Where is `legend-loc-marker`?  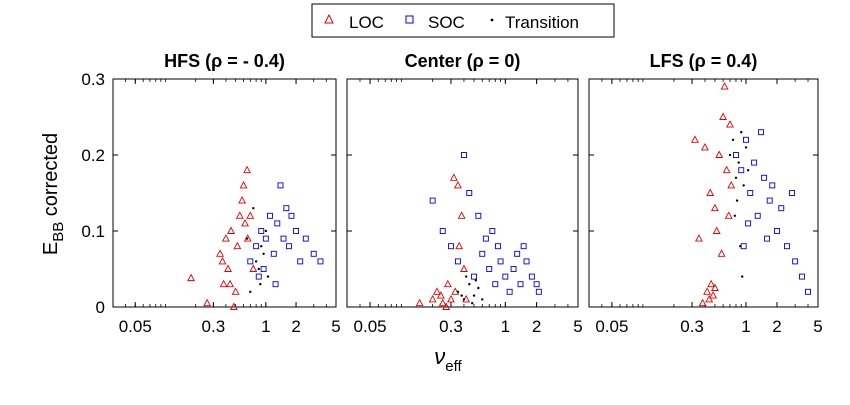 legend-loc-marker is located at coordinates (329, 18).